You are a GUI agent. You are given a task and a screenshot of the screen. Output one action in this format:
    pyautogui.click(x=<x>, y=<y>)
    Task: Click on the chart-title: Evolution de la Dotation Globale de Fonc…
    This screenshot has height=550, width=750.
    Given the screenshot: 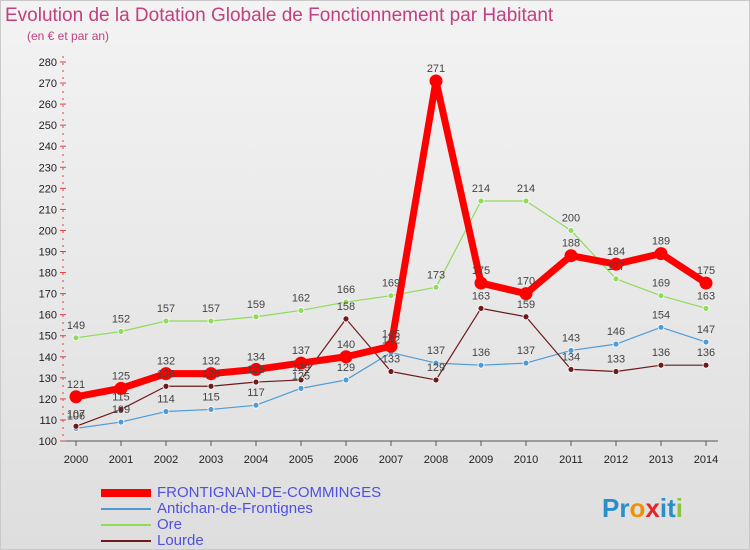 What is the action you would take?
    pyautogui.click(x=279, y=15)
    